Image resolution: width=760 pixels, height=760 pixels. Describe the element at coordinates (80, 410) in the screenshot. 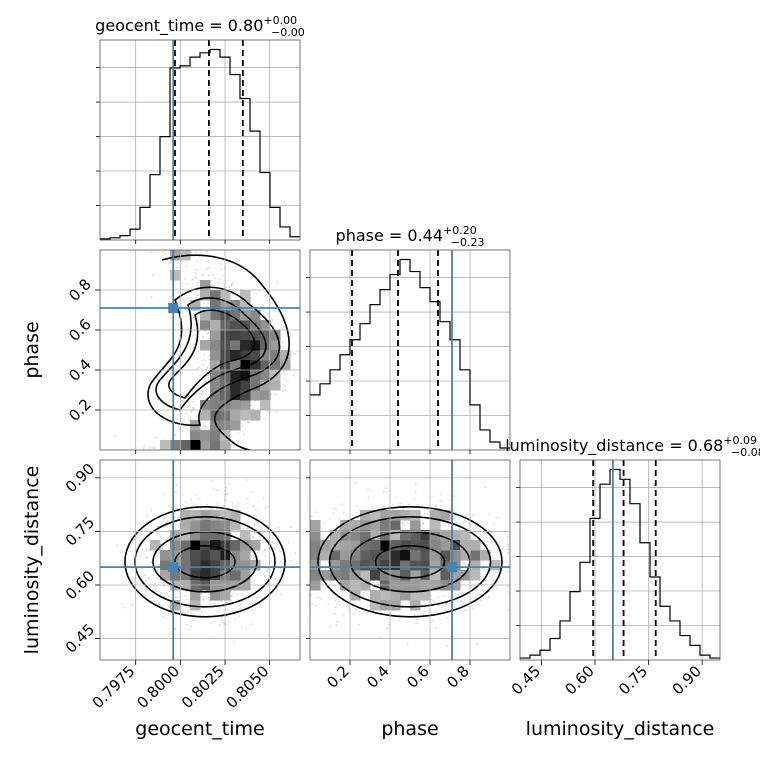

I see `y-tick-label: 0.2` at that location.